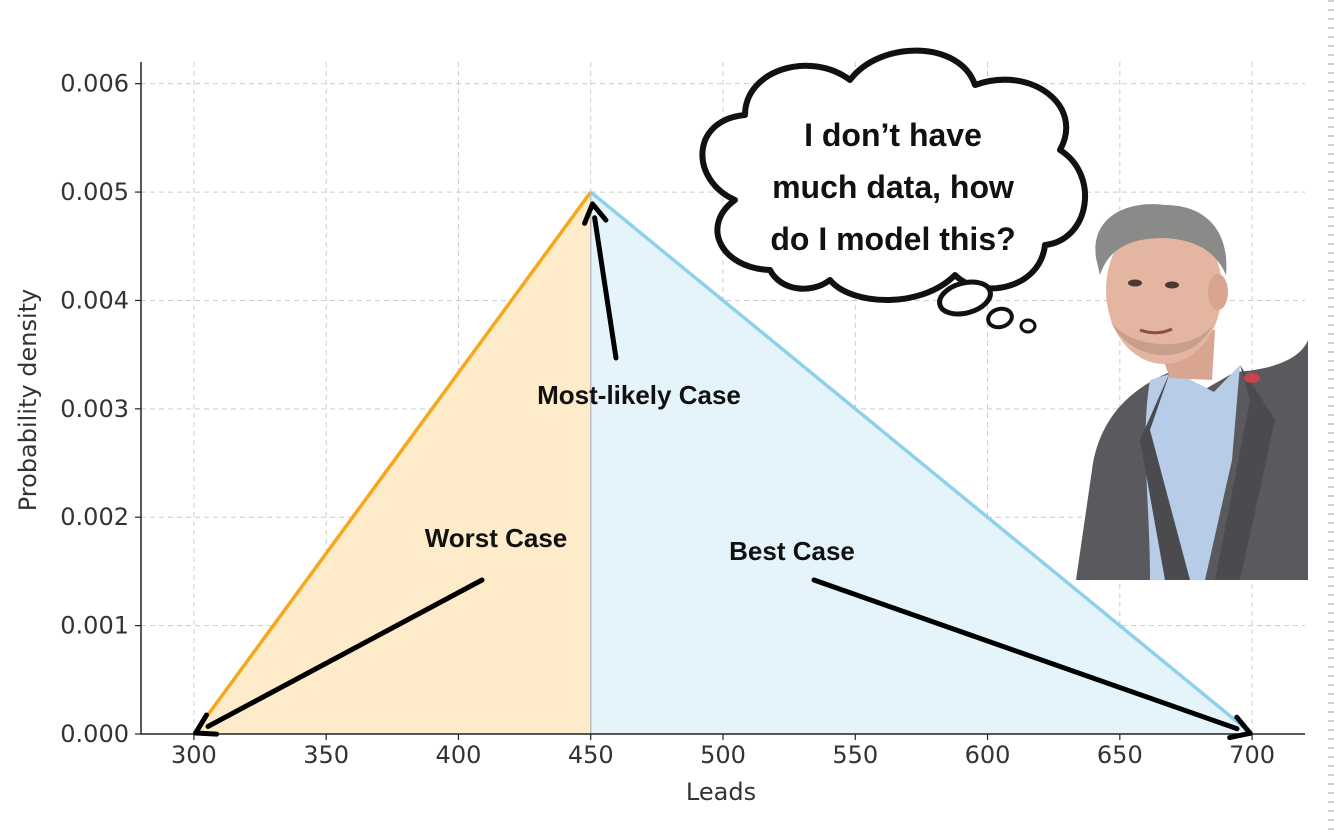 The image size is (1334, 836). What do you see at coordinates (721, 792) in the screenshot?
I see `x-axis-label: Leads` at bounding box center [721, 792].